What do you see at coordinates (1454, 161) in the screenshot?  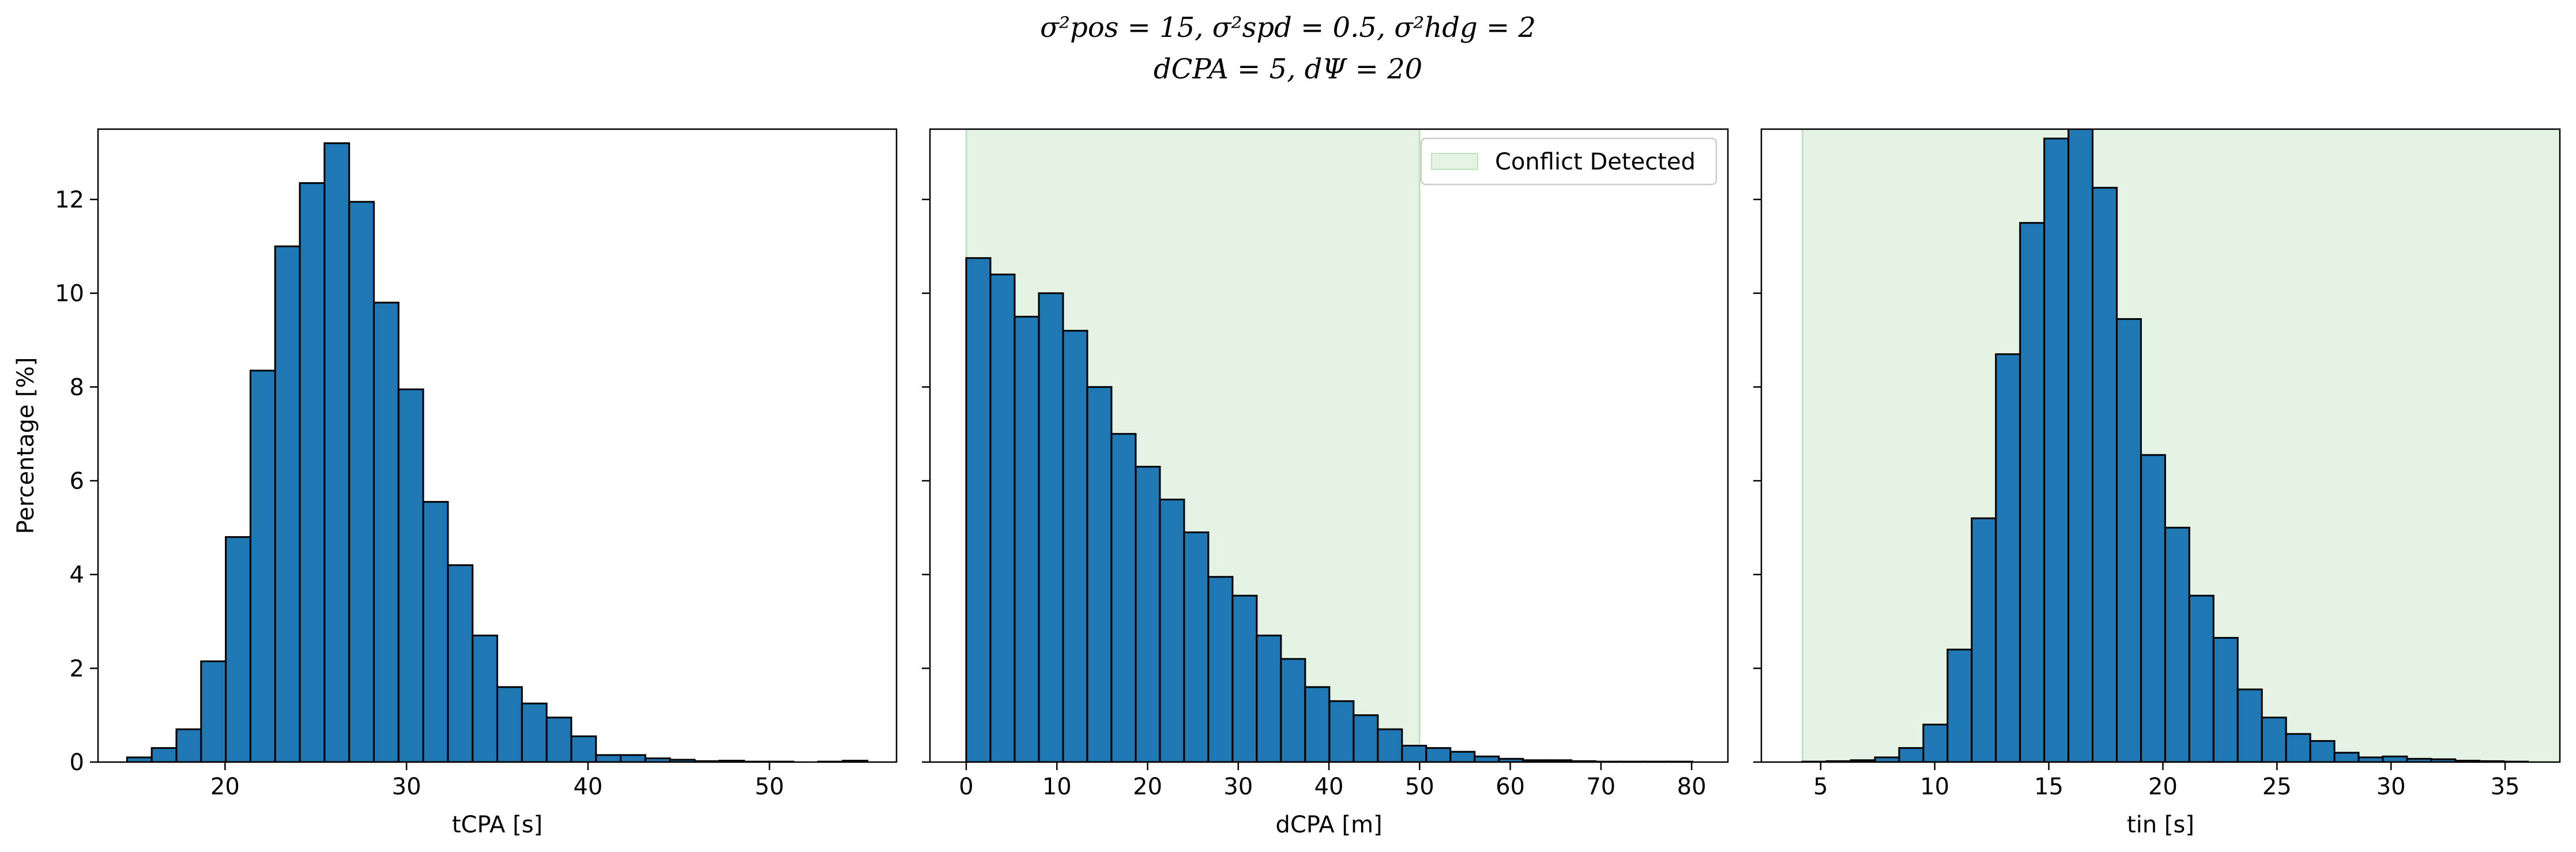 I see `panel-2-legend-swatch` at bounding box center [1454, 161].